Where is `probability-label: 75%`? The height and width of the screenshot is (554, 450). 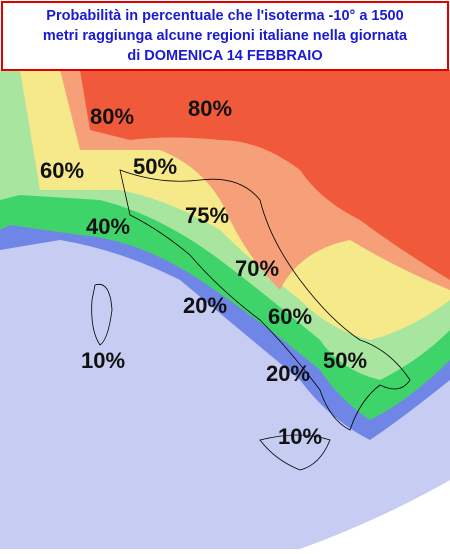
probability-label: 75% is located at coordinates (207, 215).